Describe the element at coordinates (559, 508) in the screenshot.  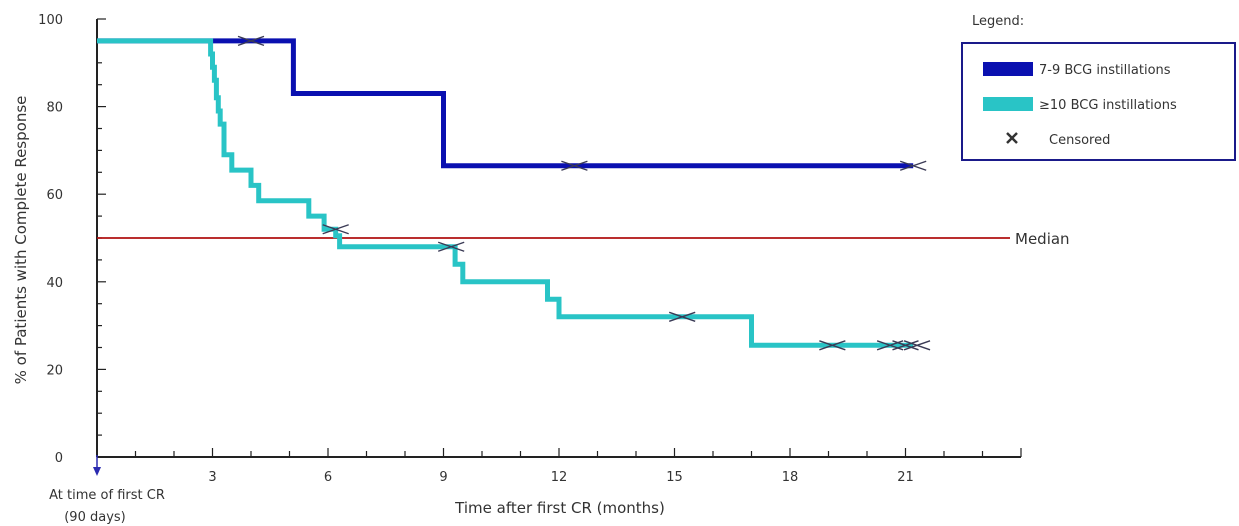
I see `x-axis-title: Time after first CR (months)` at that location.